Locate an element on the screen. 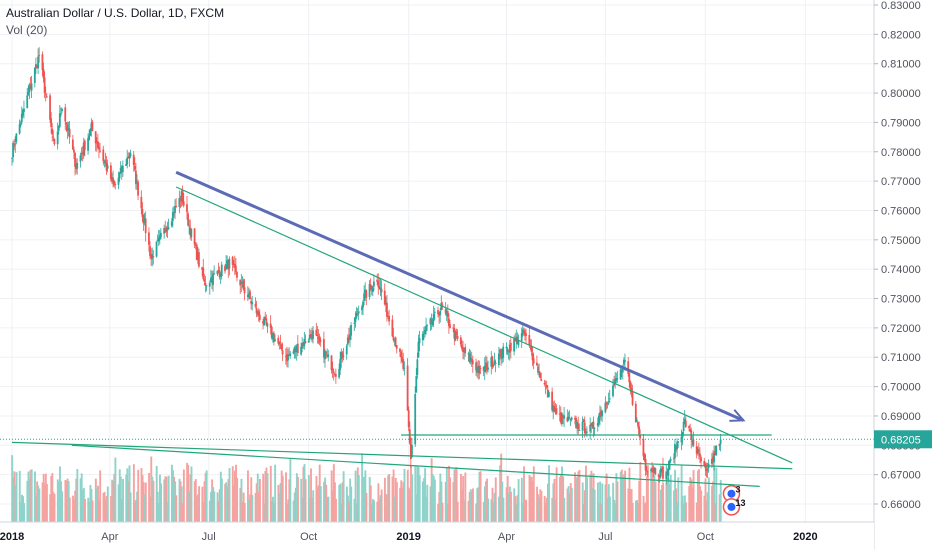  volume-indicator-label: Vol (20) is located at coordinates (27, 30).